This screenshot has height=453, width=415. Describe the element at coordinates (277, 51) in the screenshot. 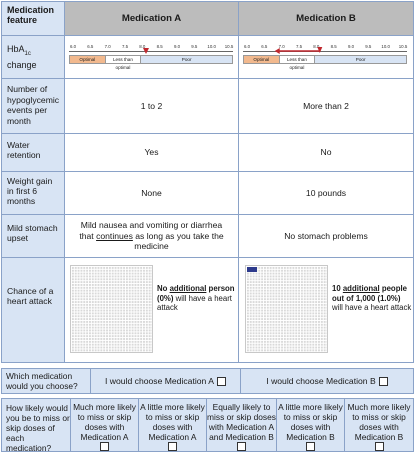

I see `hba1c-arrow-head` at that location.